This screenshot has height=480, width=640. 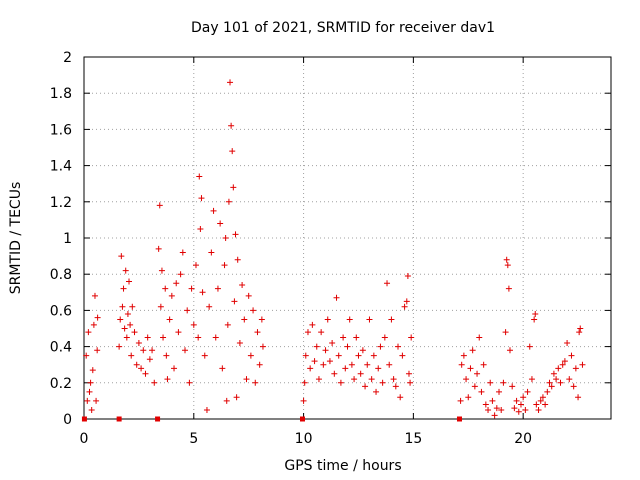 What do you see at coordinates (523, 439) in the screenshot?
I see `x-tick-label: 20` at bounding box center [523, 439].